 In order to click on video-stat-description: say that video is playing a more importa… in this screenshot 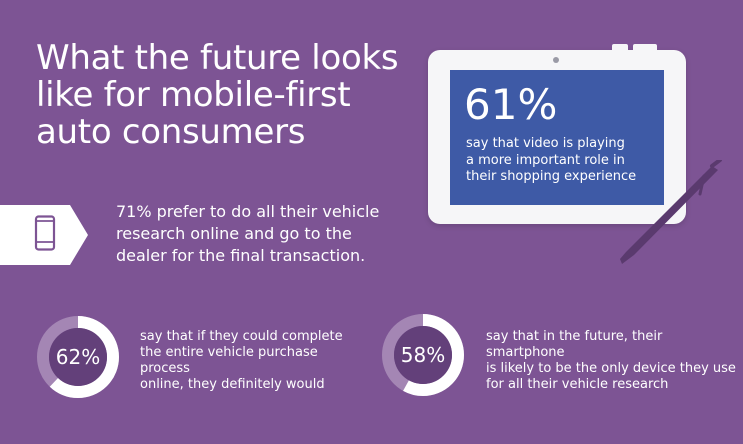, I will do `click(563, 161)`.